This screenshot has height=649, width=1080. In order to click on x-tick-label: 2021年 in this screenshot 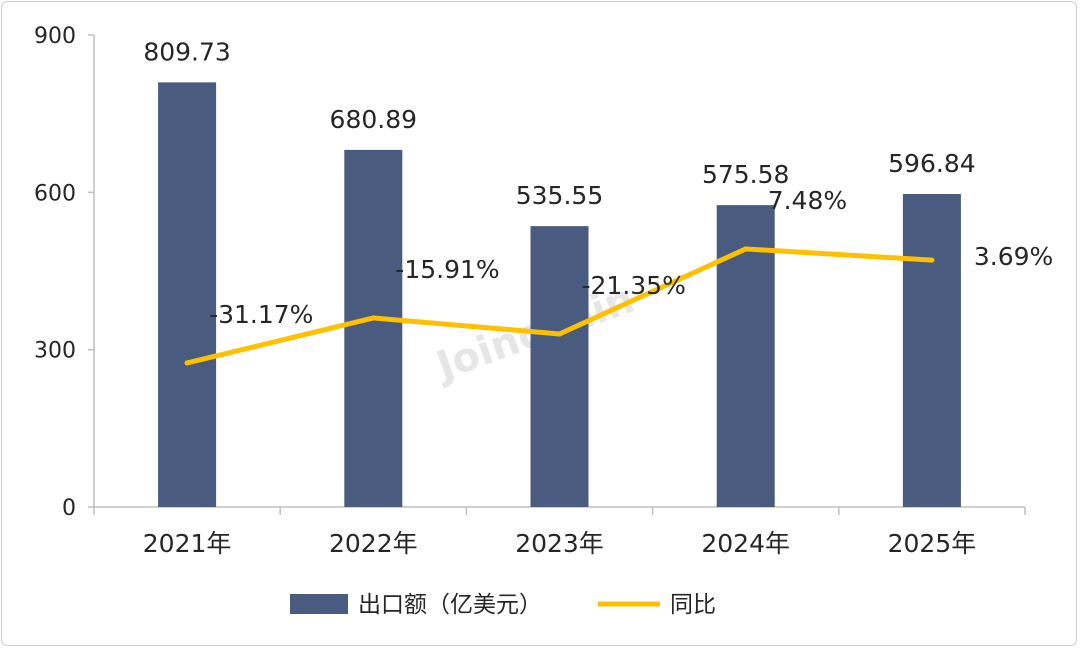, I will do `click(187, 543)`.